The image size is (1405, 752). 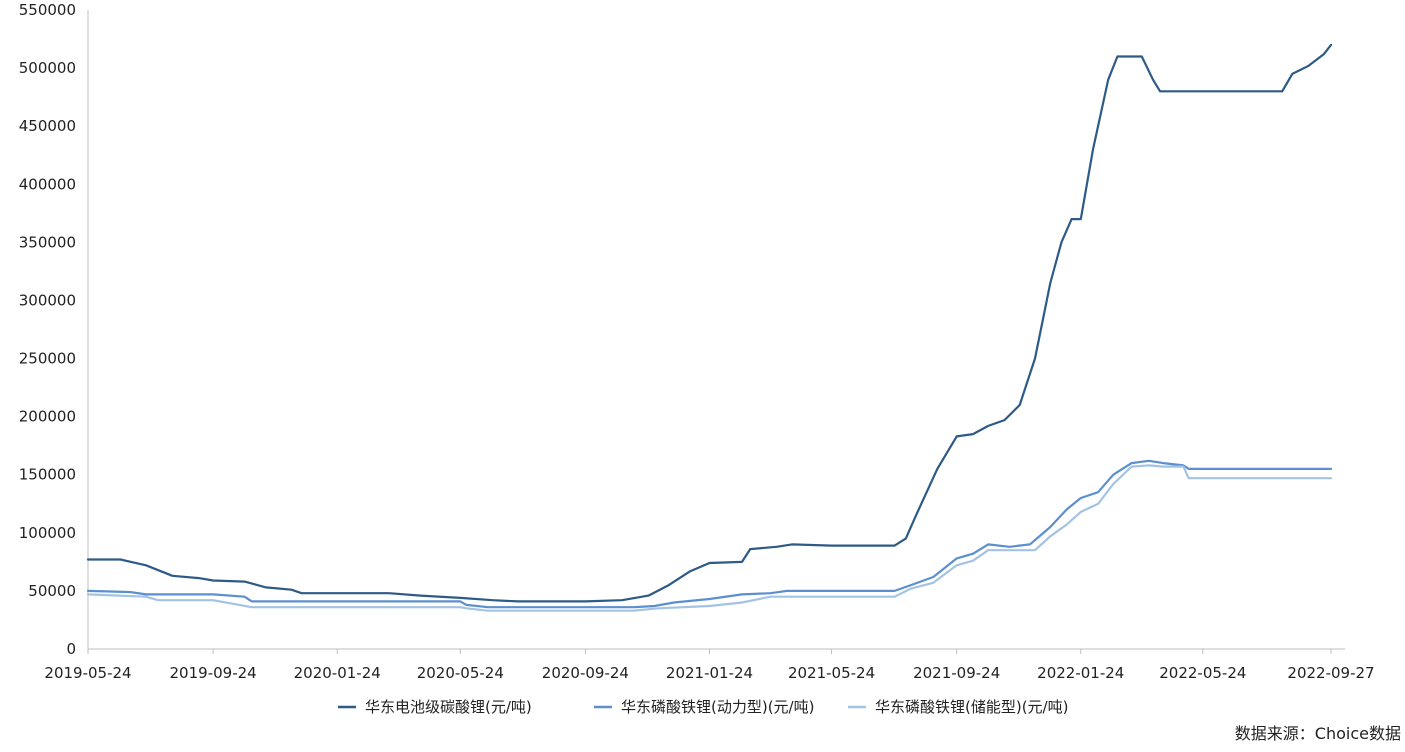 I want to click on y-tick-label: 100000, so click(x=47, y=533).